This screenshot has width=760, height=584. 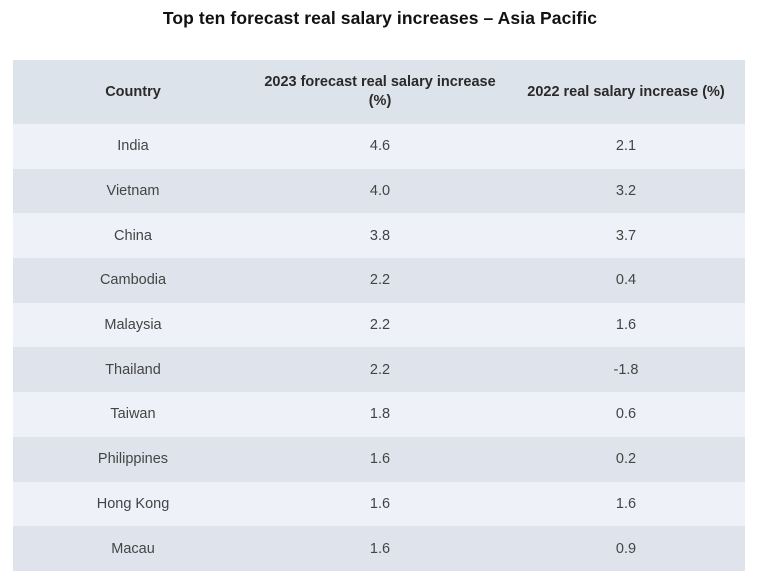 I want to click on header-2022-actual: 2022 real salary increase (%), so click(x=626, y=92).